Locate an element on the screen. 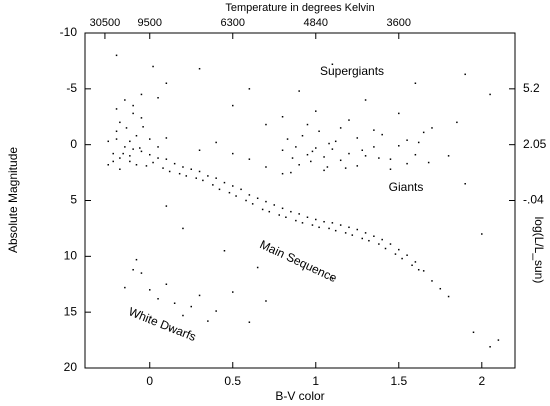  y2-axis-label: log(L/L_sun) is located at coordinates (539, 250).